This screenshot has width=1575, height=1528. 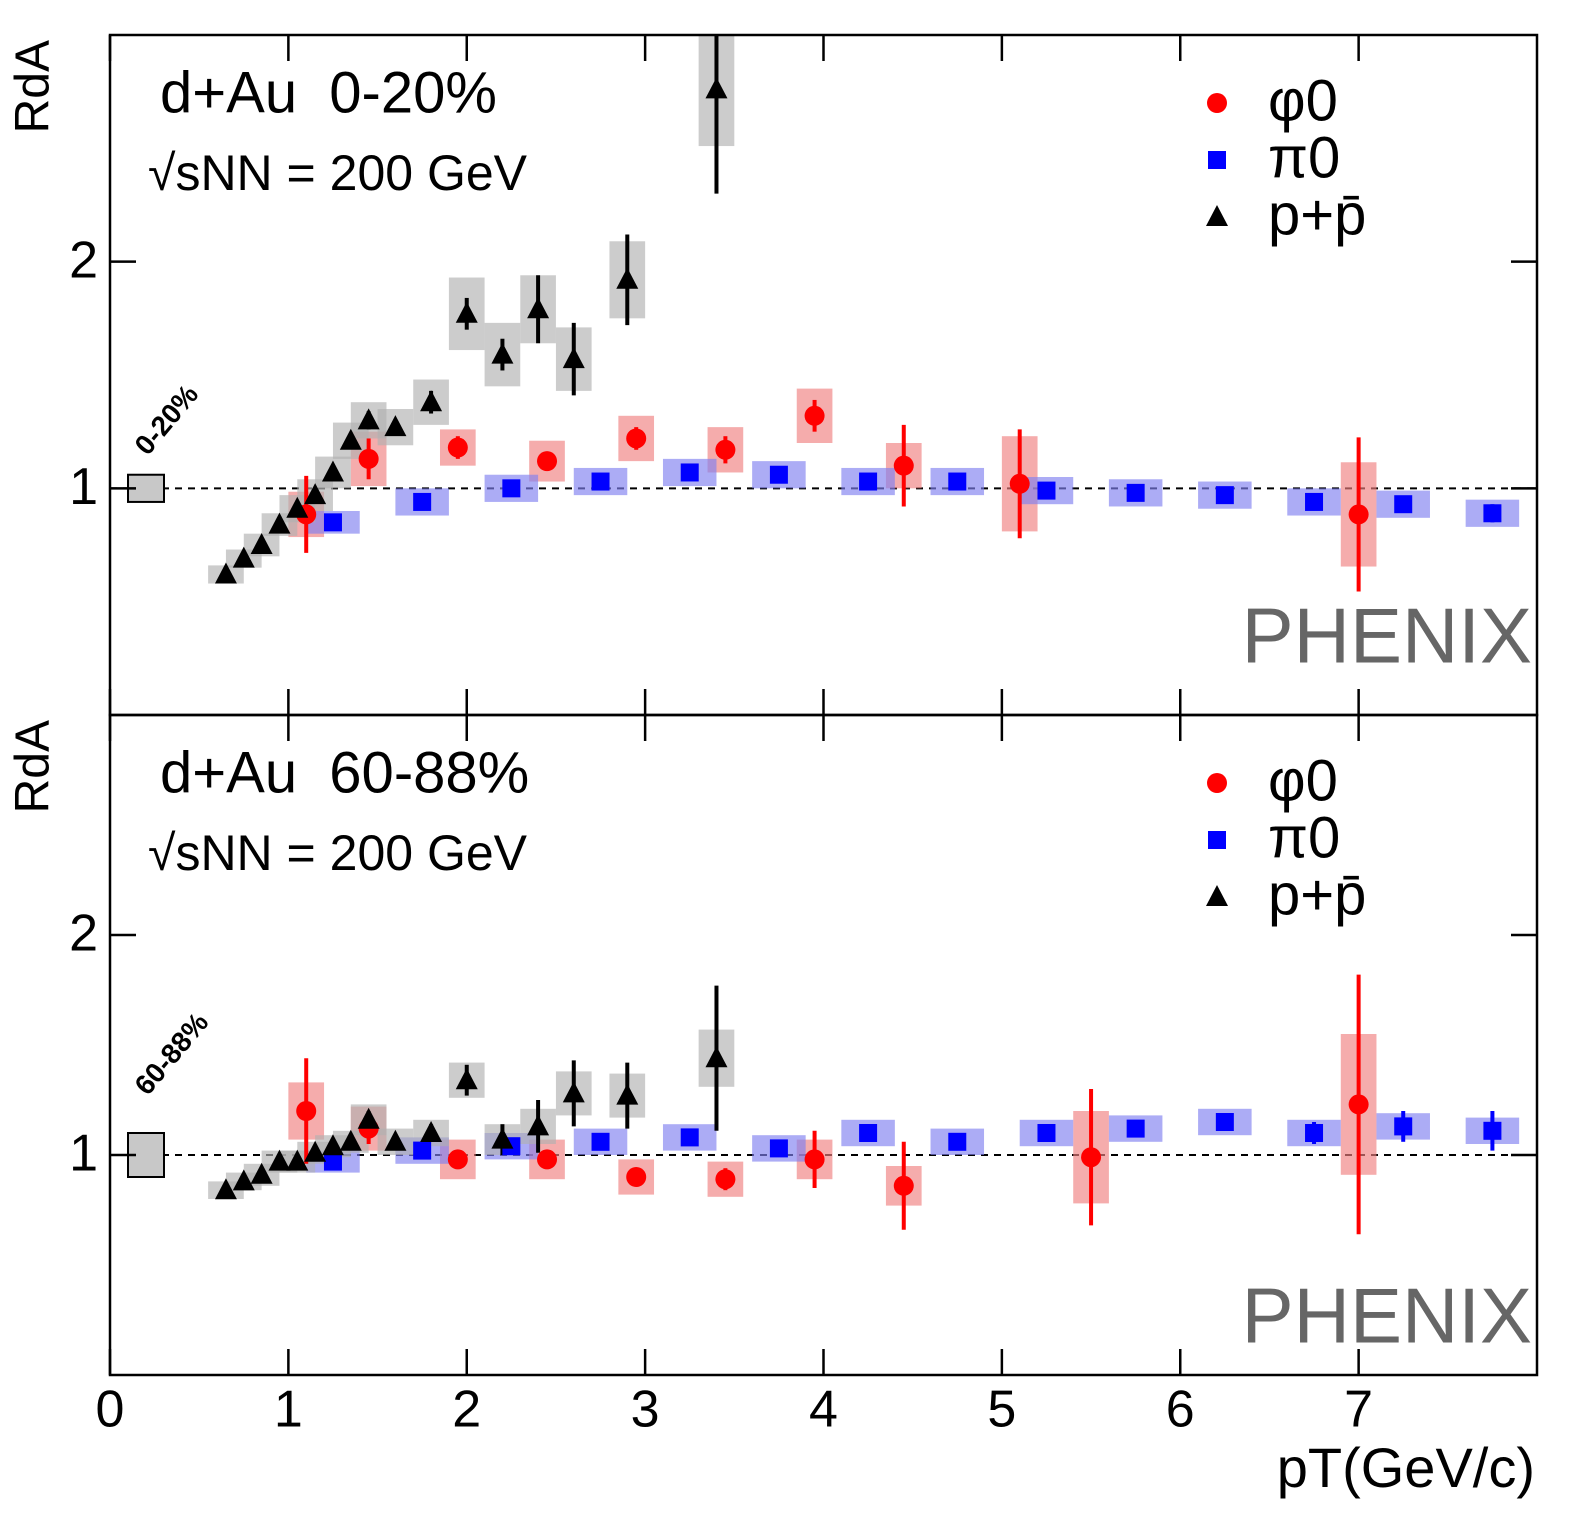 What do you see at coordinates (288, 1410) in the screenshot?
I see `x-tick-label: 1` at bounding box center [288, 1410].